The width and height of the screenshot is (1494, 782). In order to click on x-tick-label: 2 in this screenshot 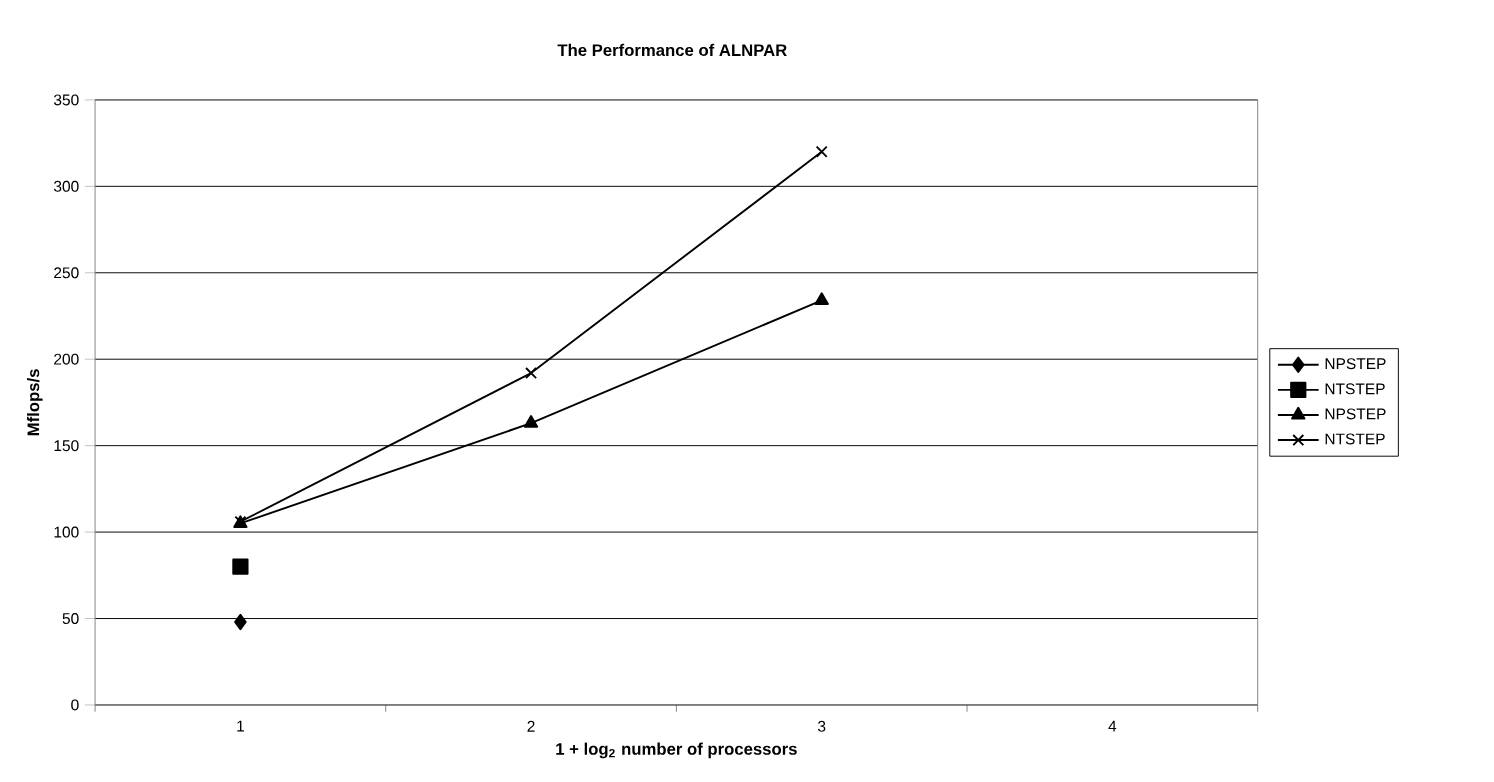, I will do `click(531, 726)`.